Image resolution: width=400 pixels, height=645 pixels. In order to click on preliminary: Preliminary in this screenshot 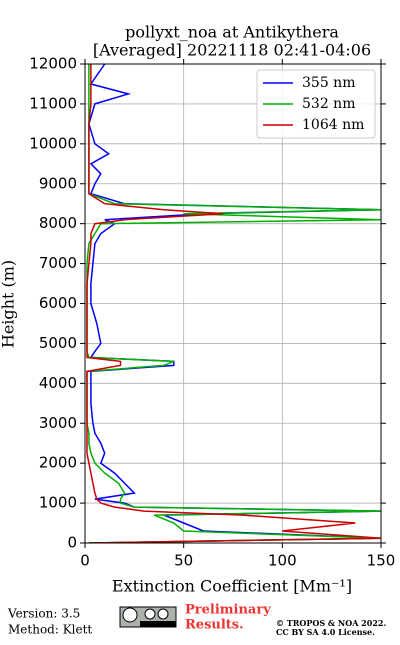, I will do `click(228, 610)`.